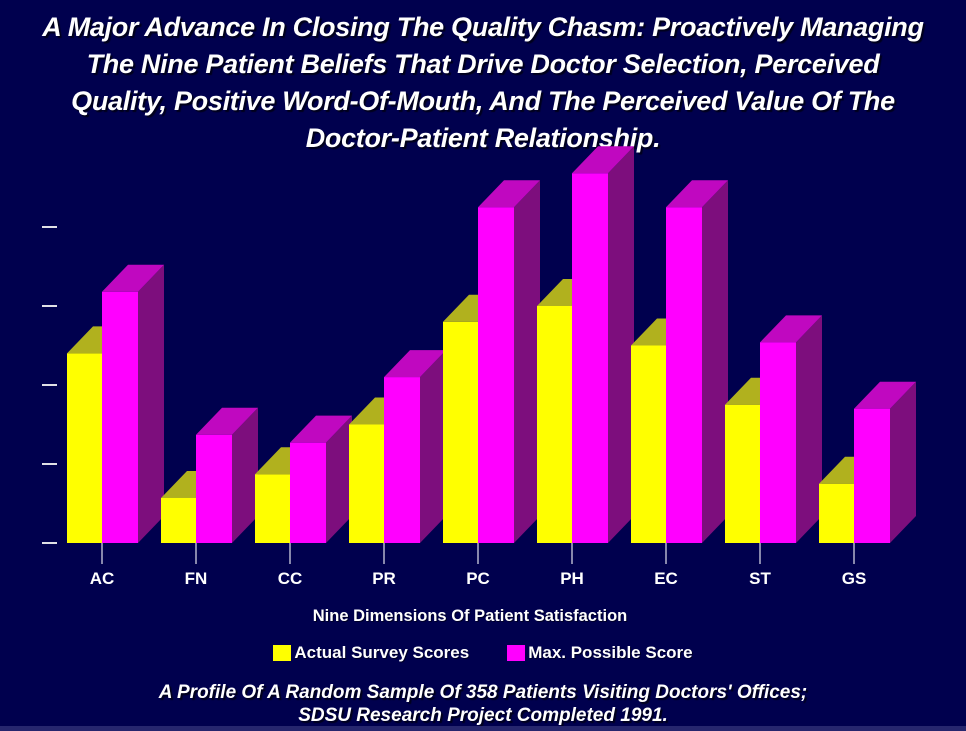  What do you see at coordinates (791, 329) in the screenshot?
I see `bar-top-max-ST` at bounding box center [791, 329].